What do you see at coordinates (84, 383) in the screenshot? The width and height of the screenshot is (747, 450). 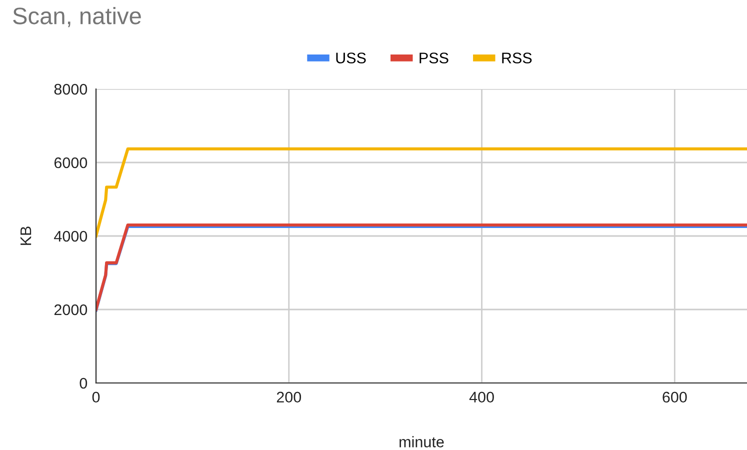 I see `y-tick-label: 0` at bounding box center [84, 383].